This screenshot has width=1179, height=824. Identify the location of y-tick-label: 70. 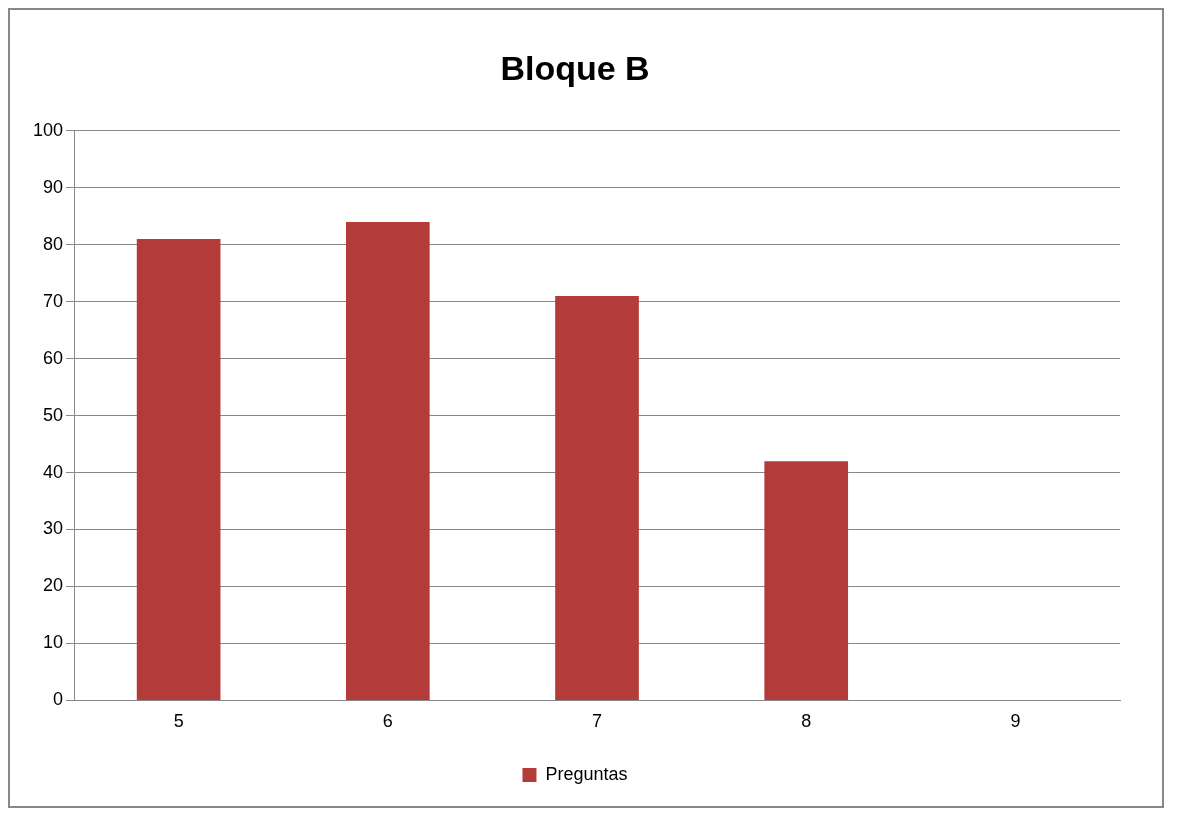
(53, 300).